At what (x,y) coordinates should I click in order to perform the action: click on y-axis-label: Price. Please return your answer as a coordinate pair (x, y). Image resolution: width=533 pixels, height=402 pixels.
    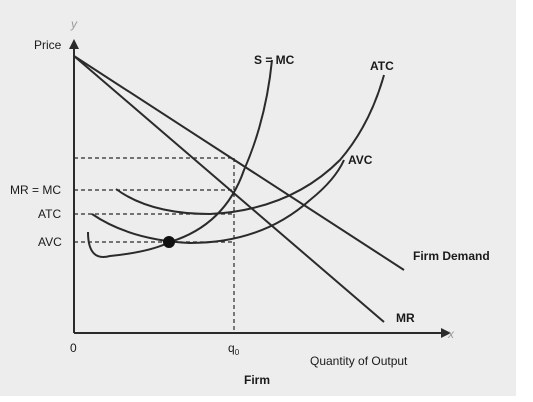
    Looking at the image, I should click on (48, 45).